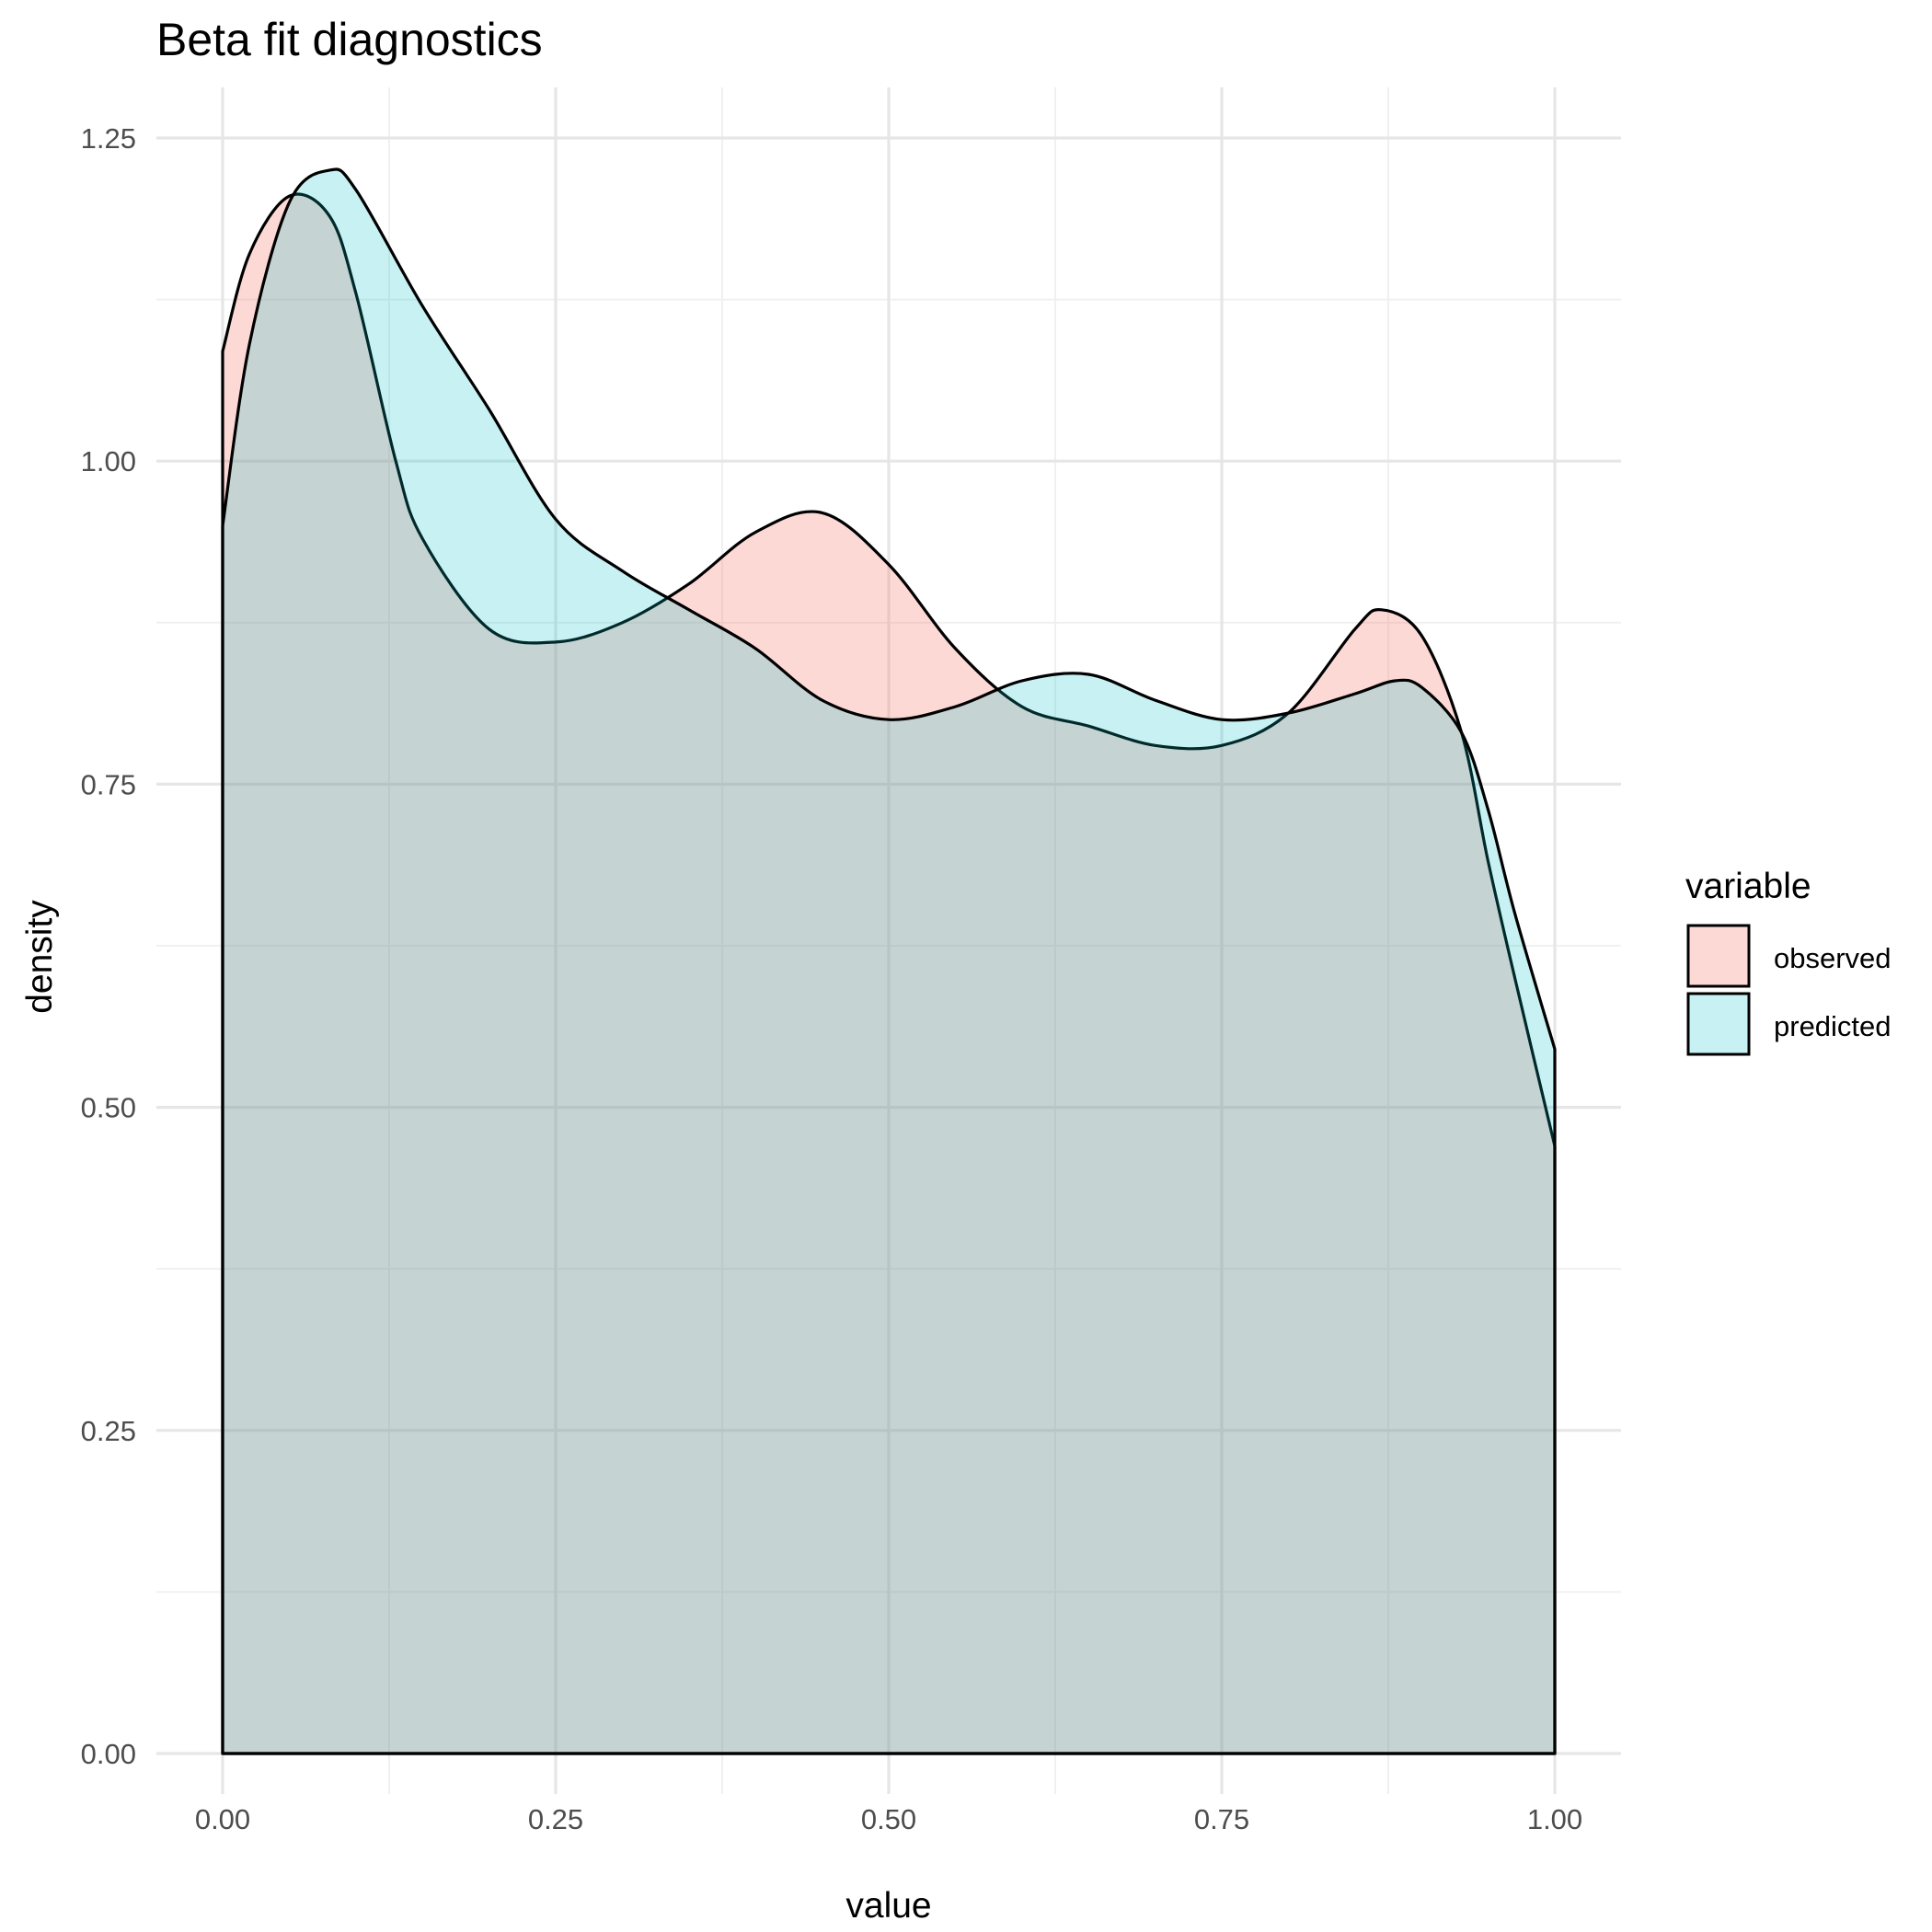 The width and height of the screenshot is (1932, 1932). Describe the element at coordinates (349, 39) in the screenshot. I see `chart-title: Beta fit diagnostics` at that location.